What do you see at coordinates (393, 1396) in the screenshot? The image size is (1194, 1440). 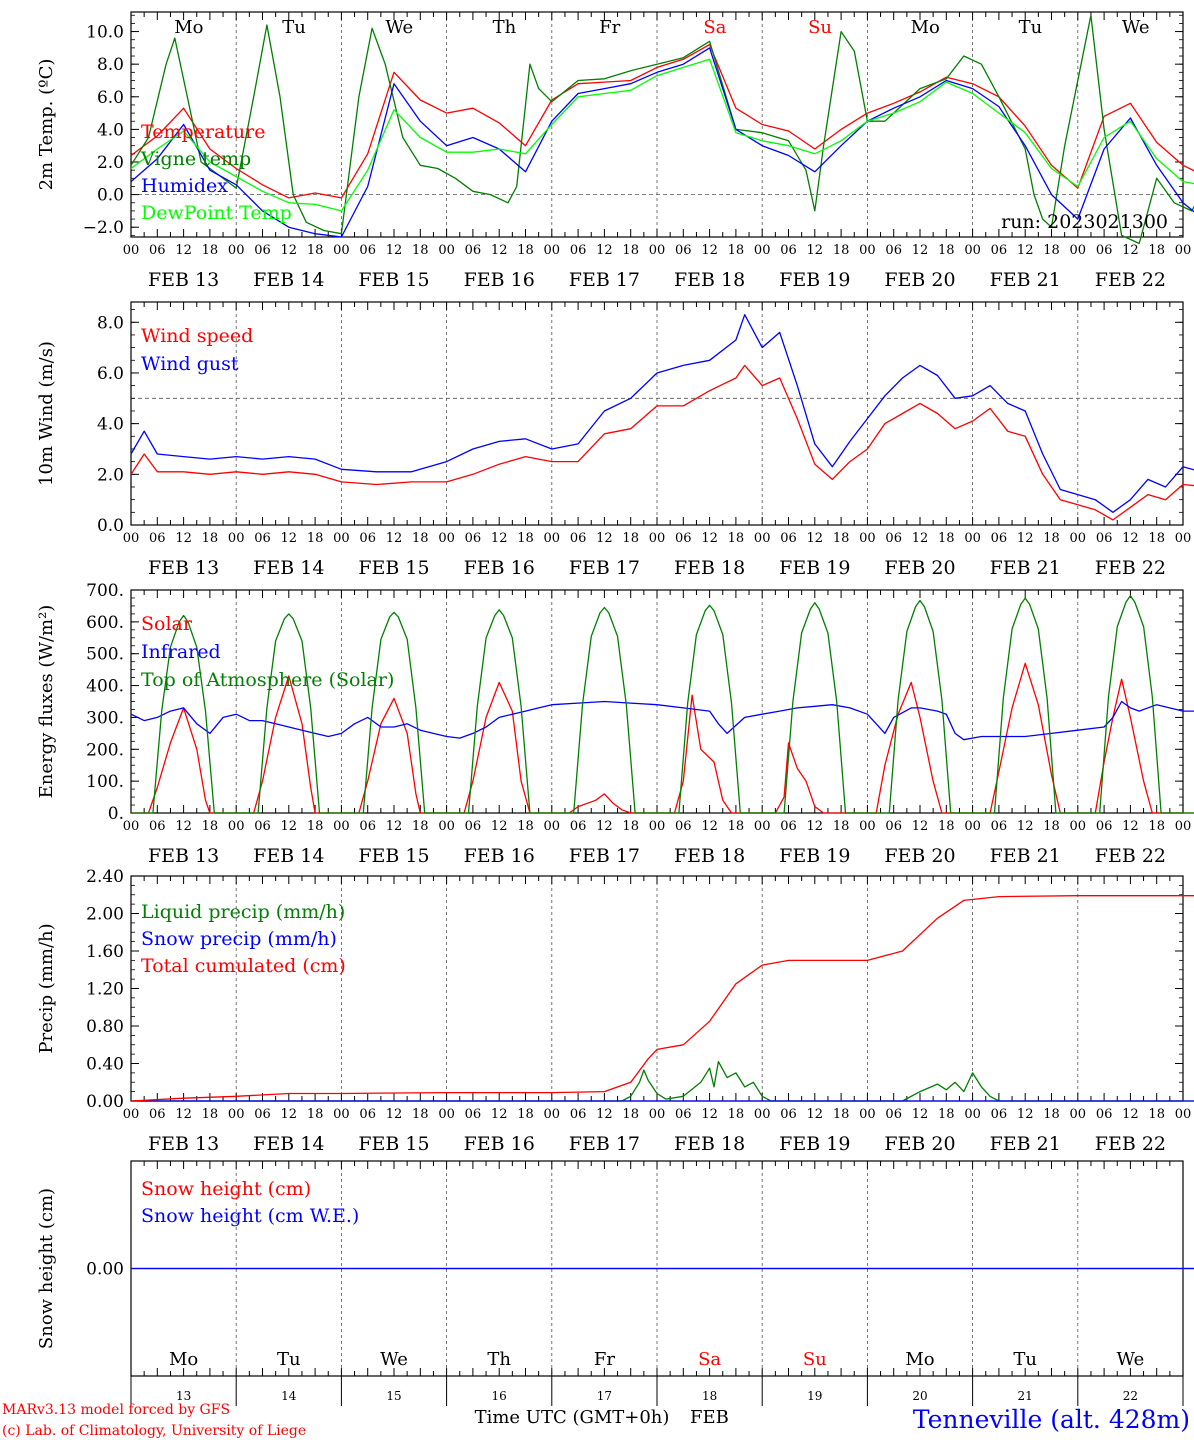 I see `day-number-label: 15` at bounding box center [393, 1396].